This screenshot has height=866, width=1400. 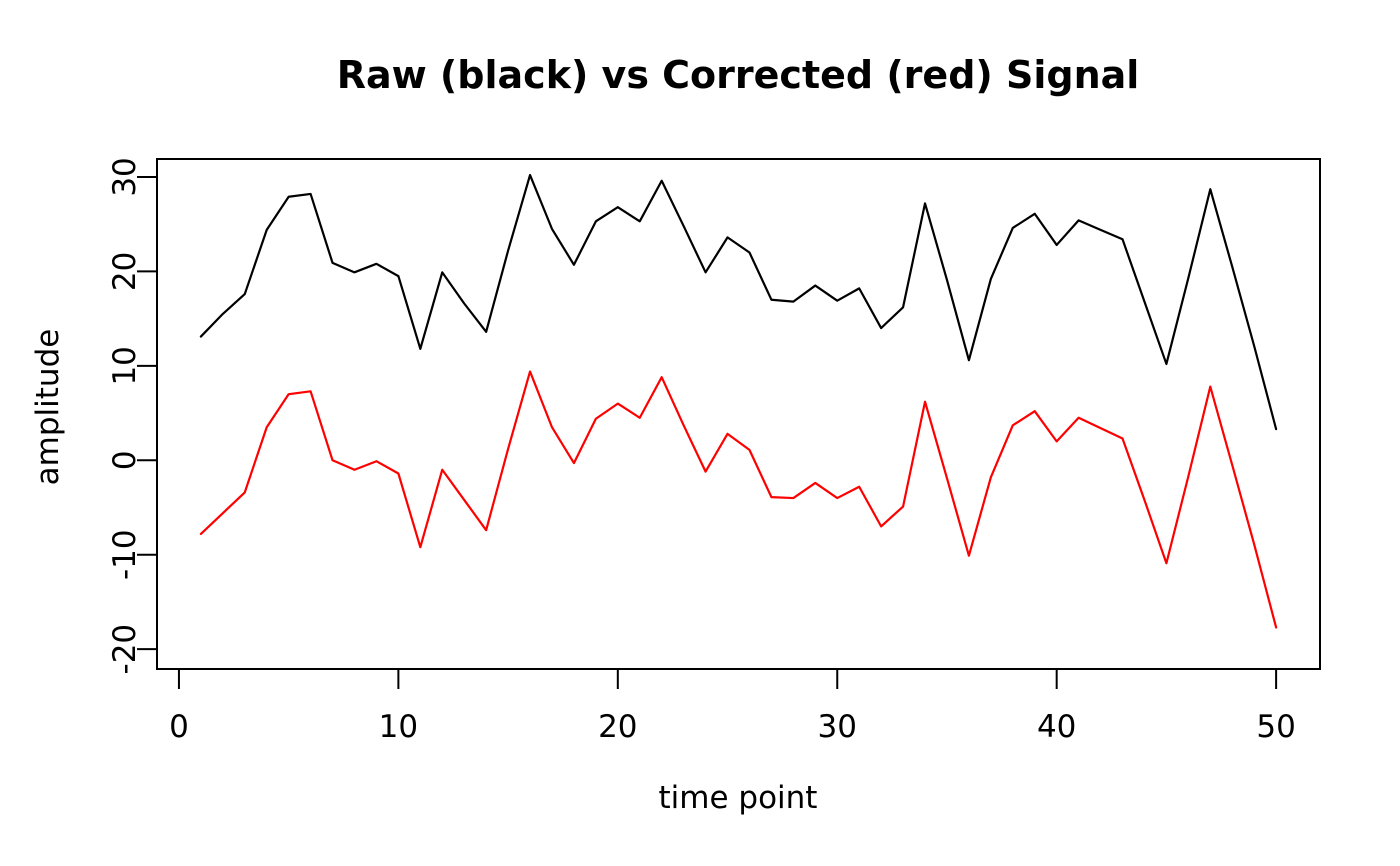 What do you see at coordinates (125, 554) in the screenshot?
I see `y-tick-label: -10` at bounding box center [125, 554].